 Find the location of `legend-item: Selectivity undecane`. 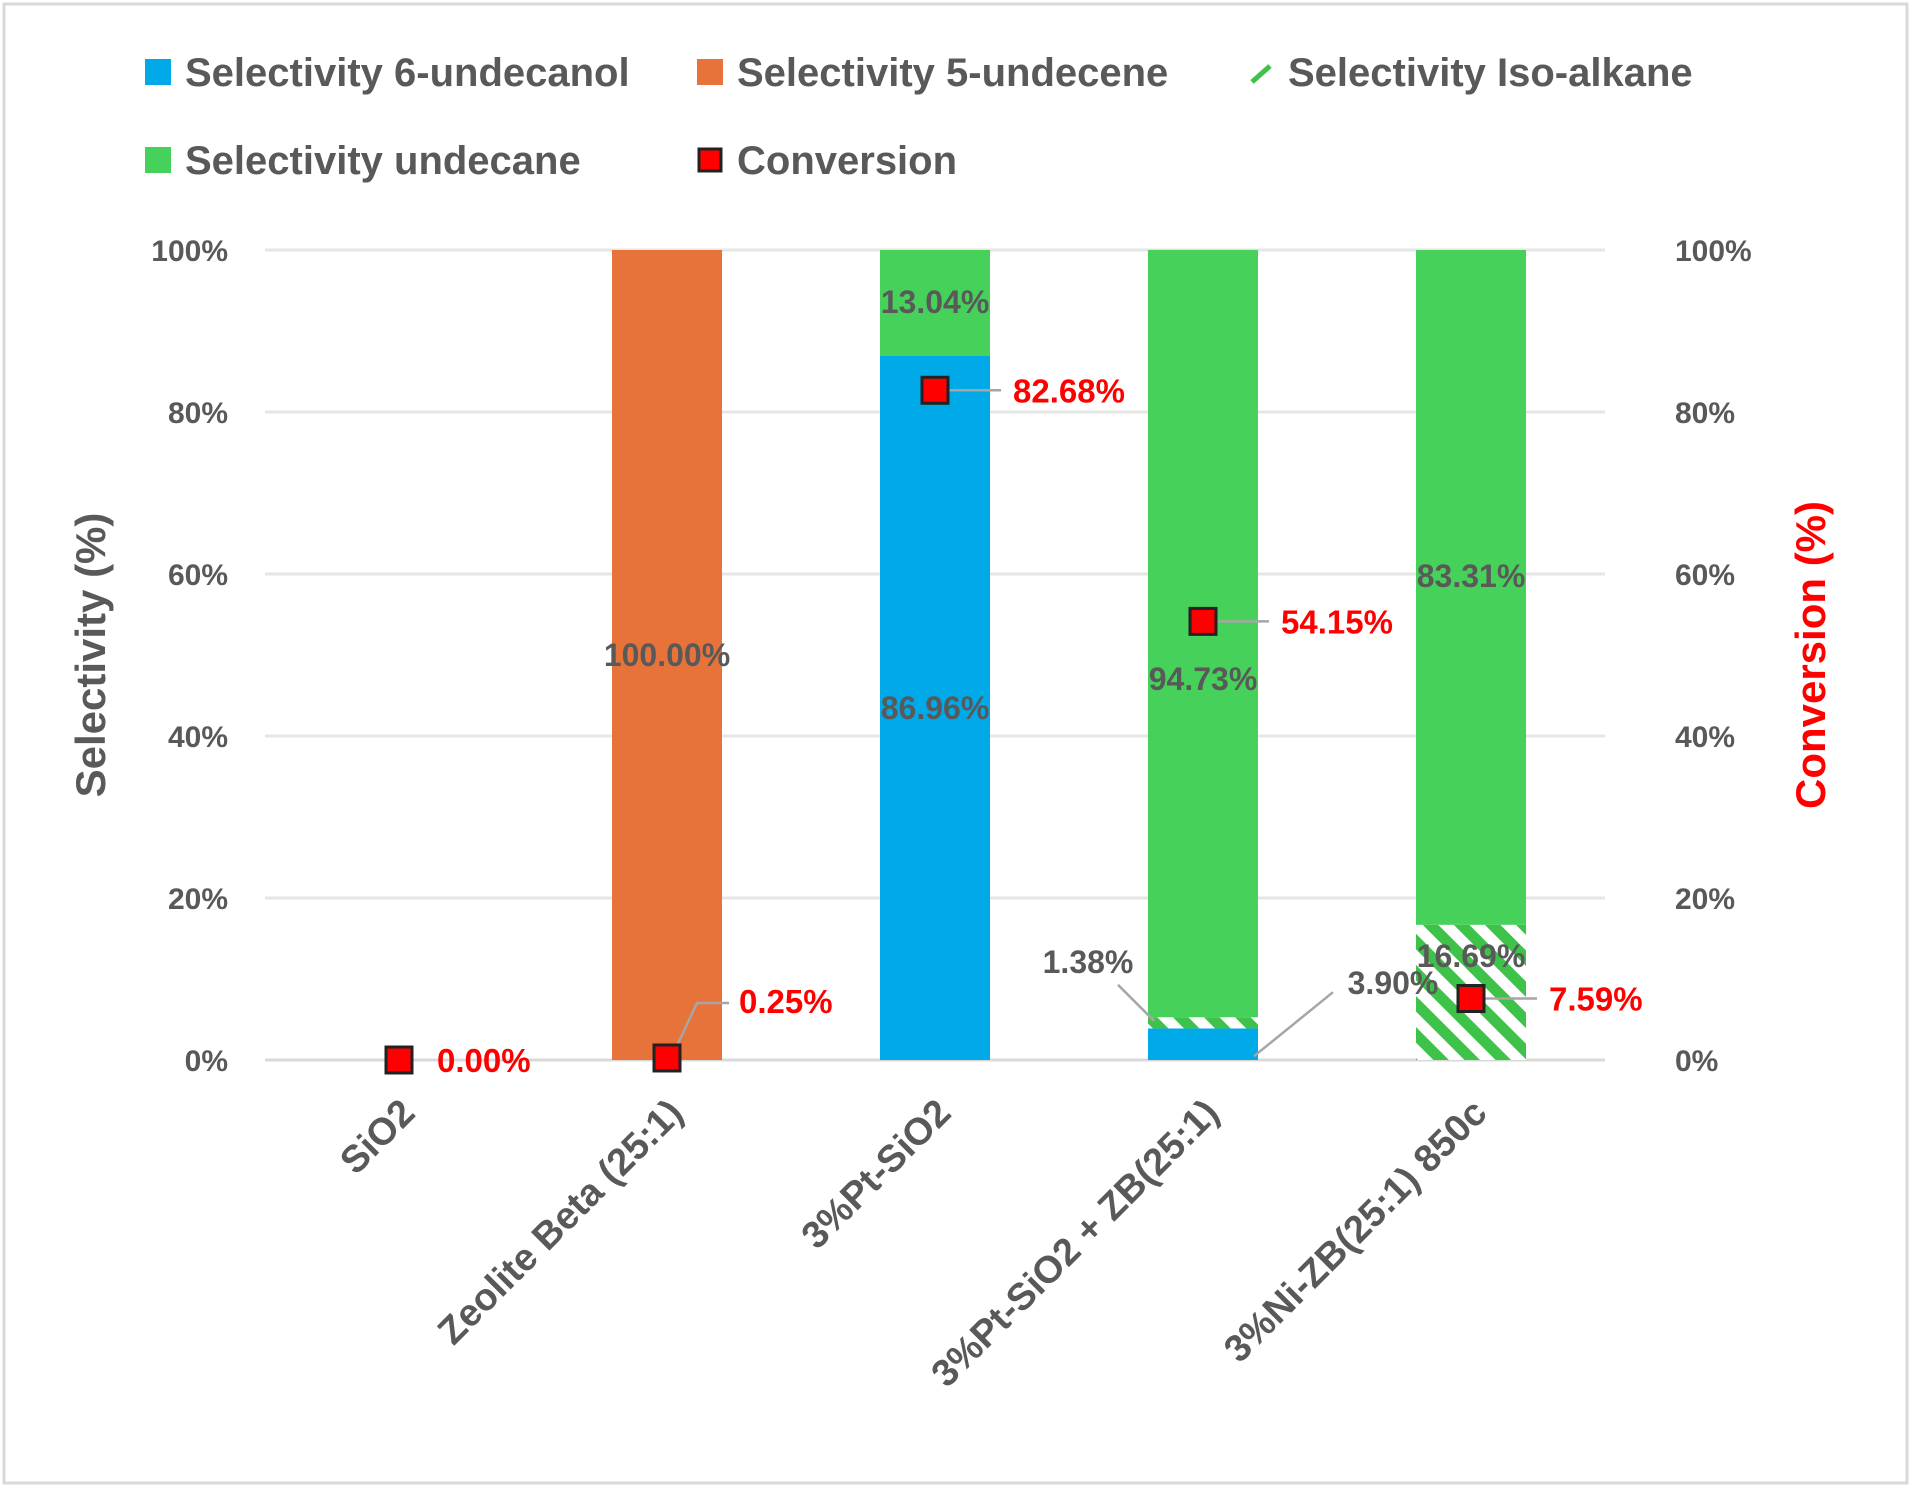

legend-item: Selectivity undecane is located at coordinates (363, 161).